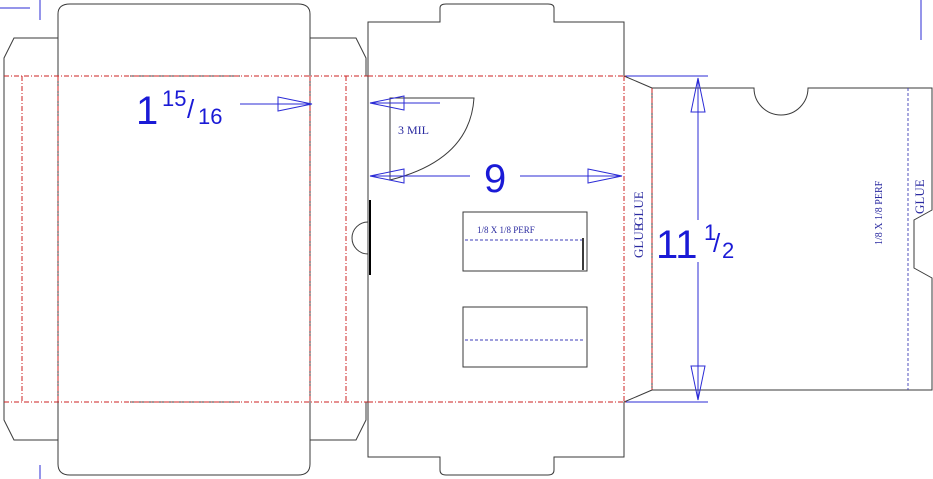 This screenshot has height=479, width=933. What do you see at coordinates (717, 243) in the screenshot?
I see `dim-height-slash: /` at bounding box center [717, 243].